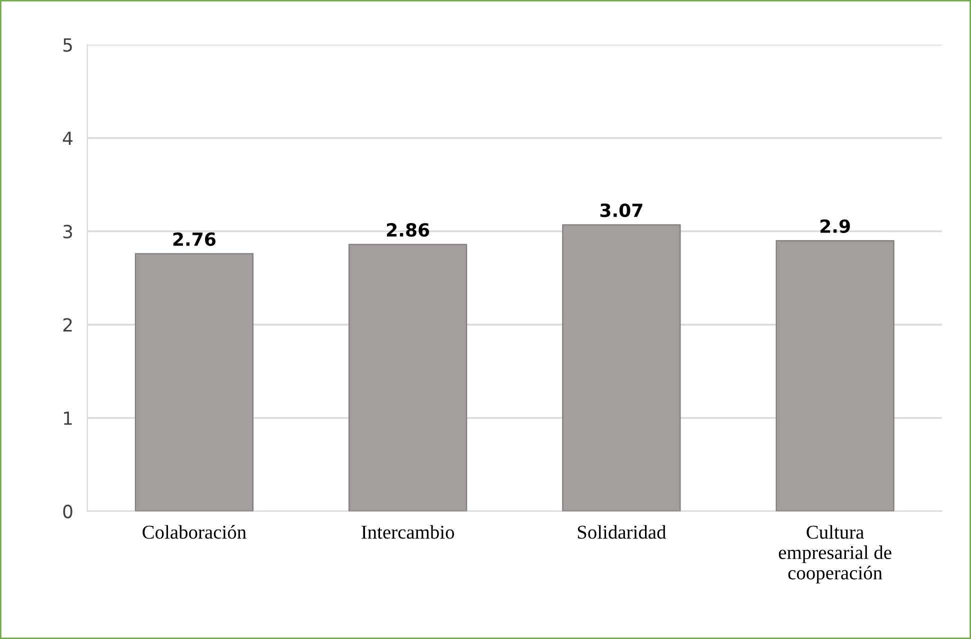 This screenshot has width=971, height=639. Describe the element at coordinates (621, 210) in the screenshot. I see `data-label: 3.07` at that location.